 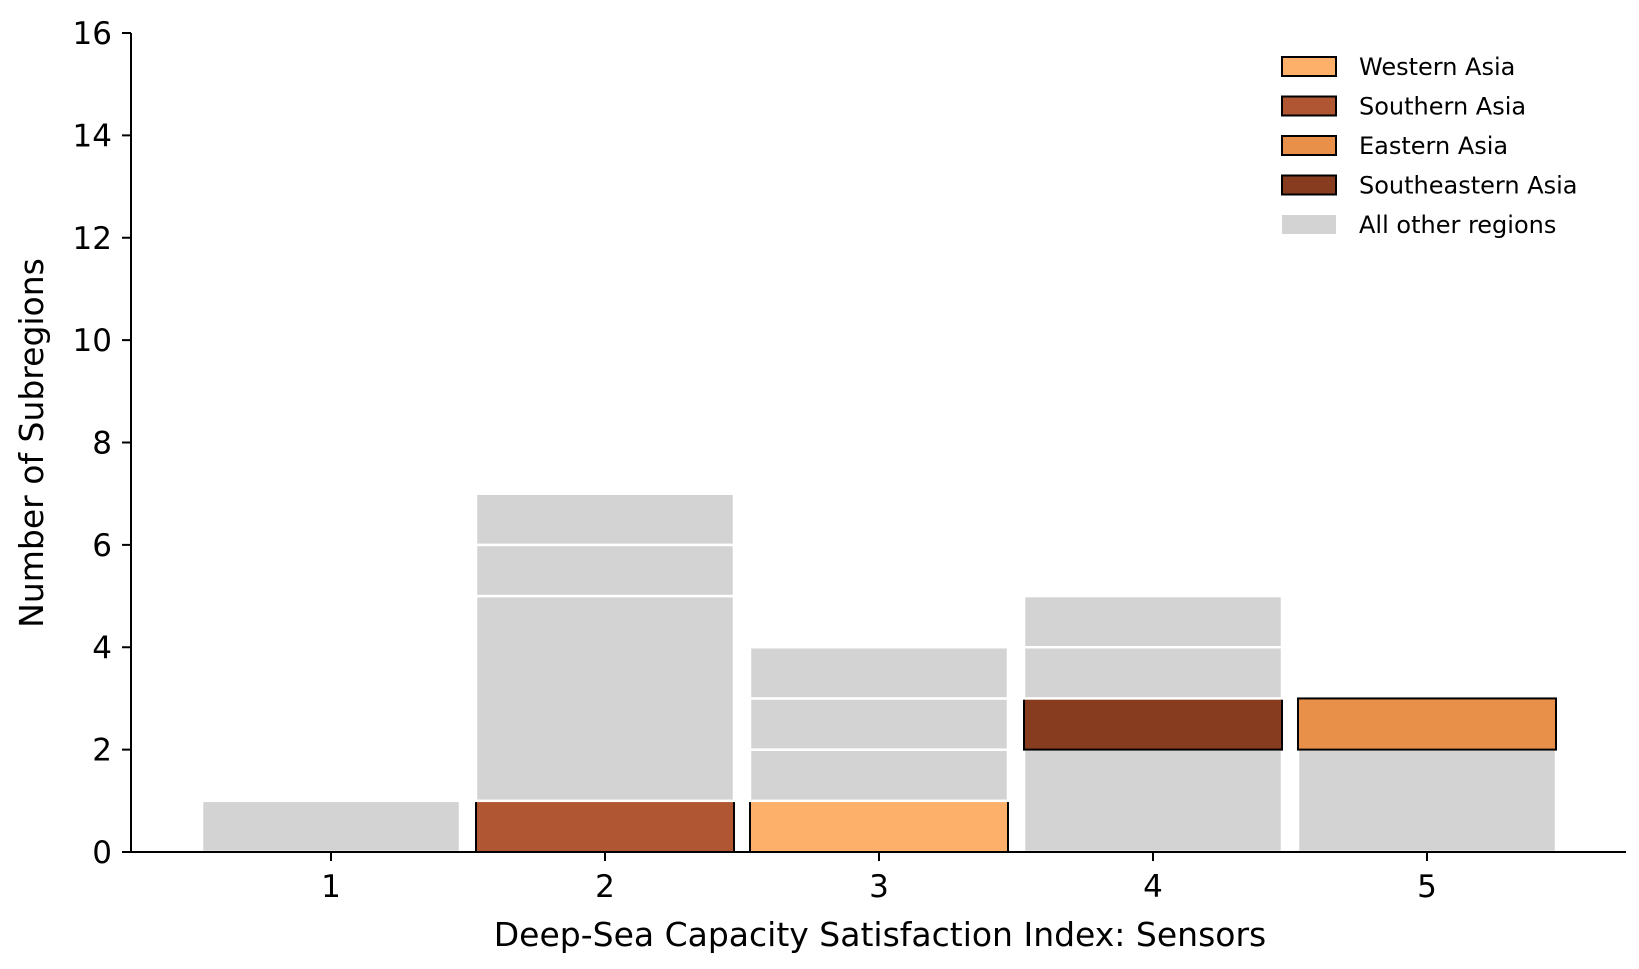 I want to click on legend-label-southeastern-asia: Southeastern Asia, so click(x=1468, y=186).